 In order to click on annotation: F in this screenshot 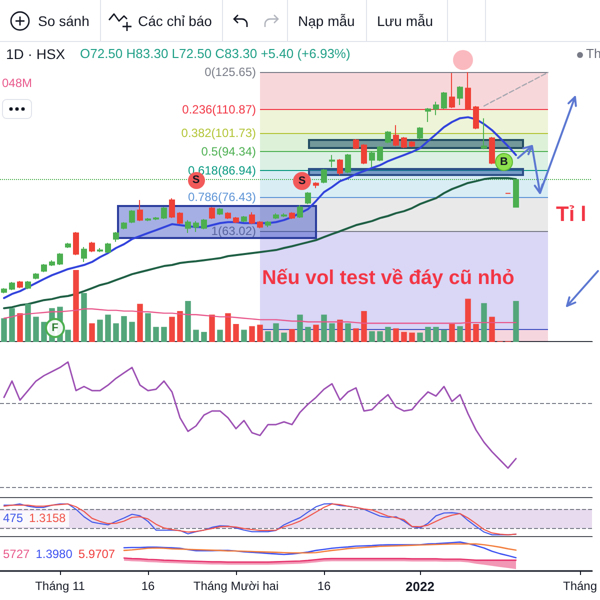, I will do `click(55, 328)`.